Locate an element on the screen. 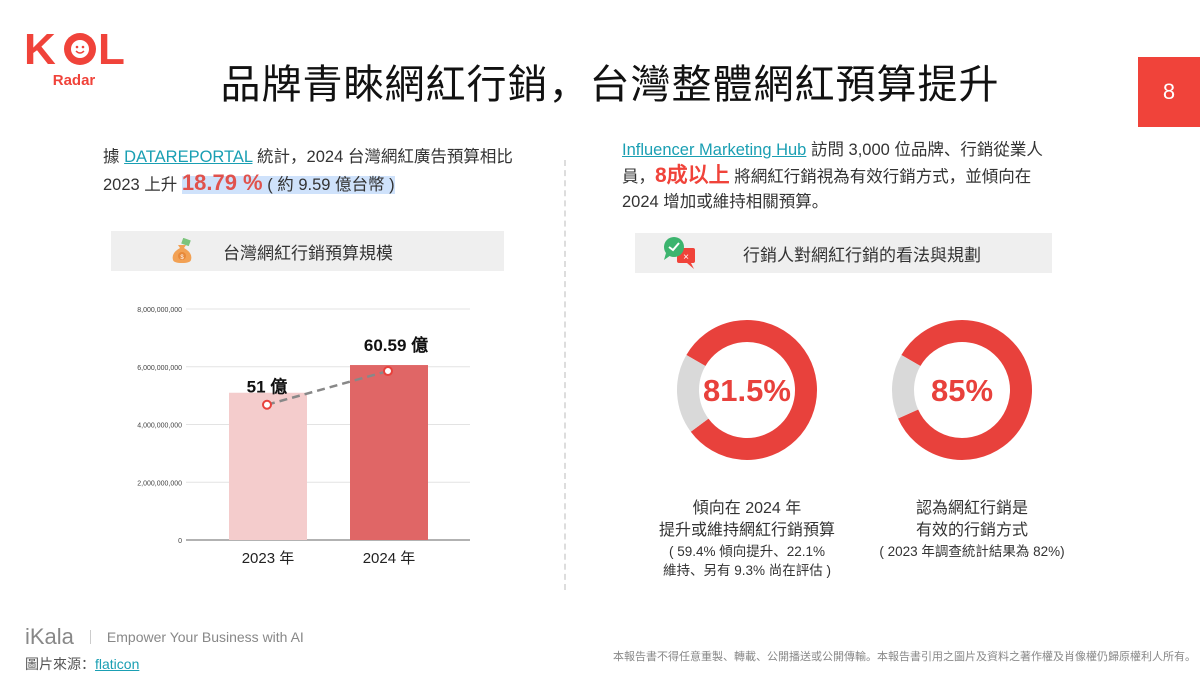 The width and height of the screenshot is (1200, 674). y-tick-label: 0 is located at coordinates (180, 541).